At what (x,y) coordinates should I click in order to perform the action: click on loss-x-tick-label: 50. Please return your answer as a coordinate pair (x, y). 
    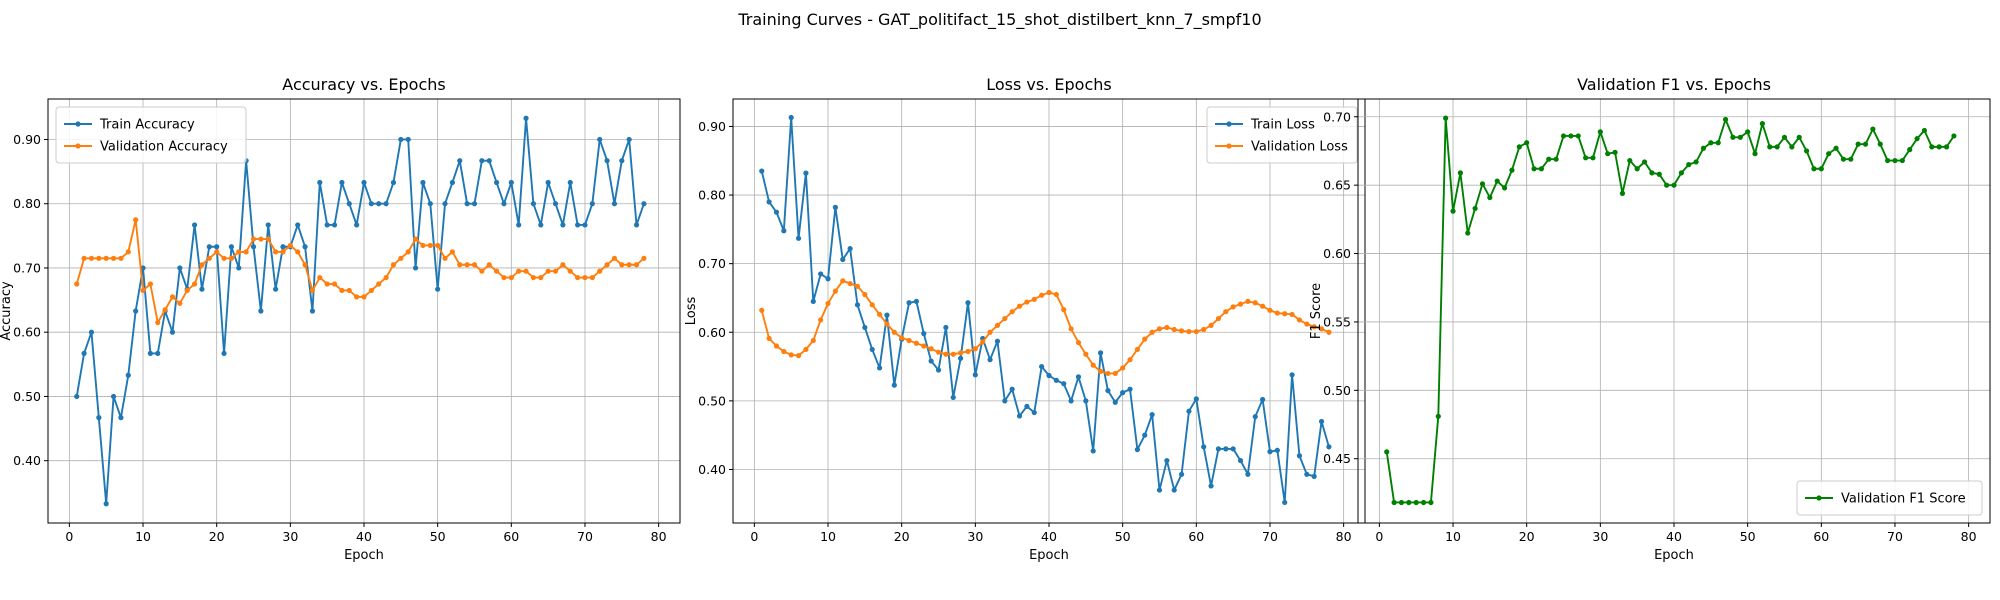
    Looking at the image, I should click on (1123, 536).